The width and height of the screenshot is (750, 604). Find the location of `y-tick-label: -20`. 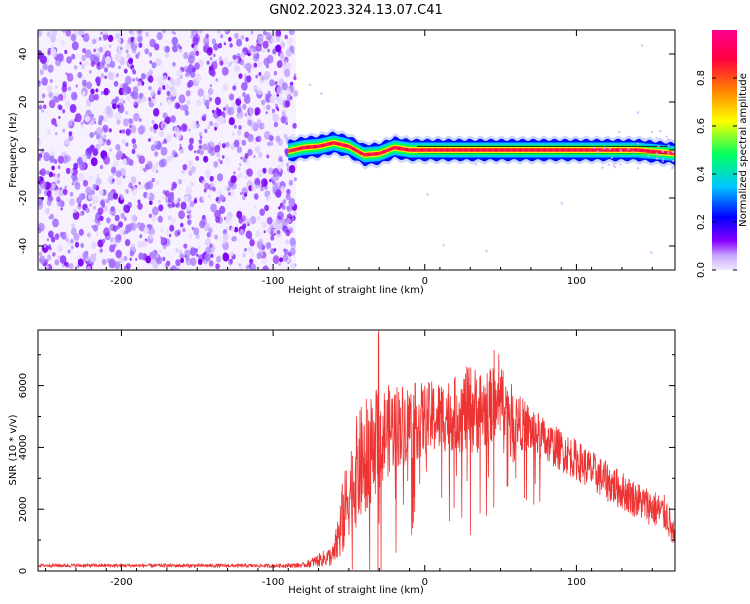

y-tick-label: -20 is located at coordinates (23, 198).